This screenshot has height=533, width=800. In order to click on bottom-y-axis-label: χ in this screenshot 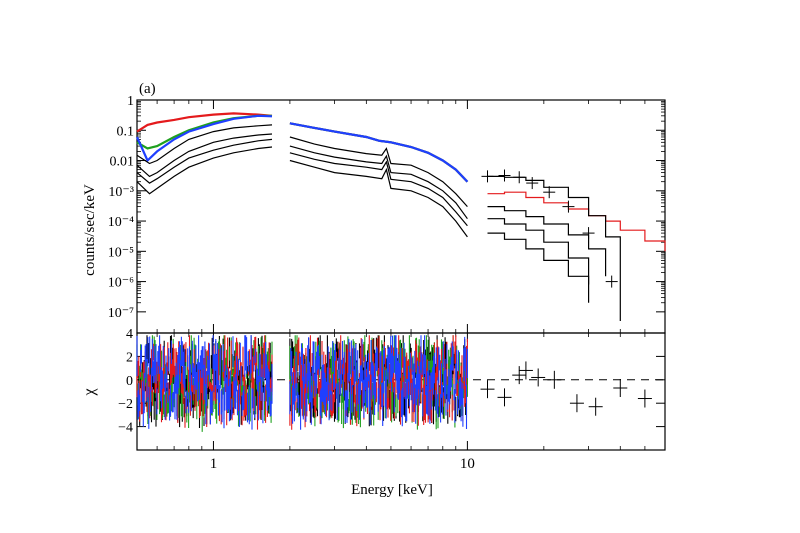, I will do `click(89, 392)`.